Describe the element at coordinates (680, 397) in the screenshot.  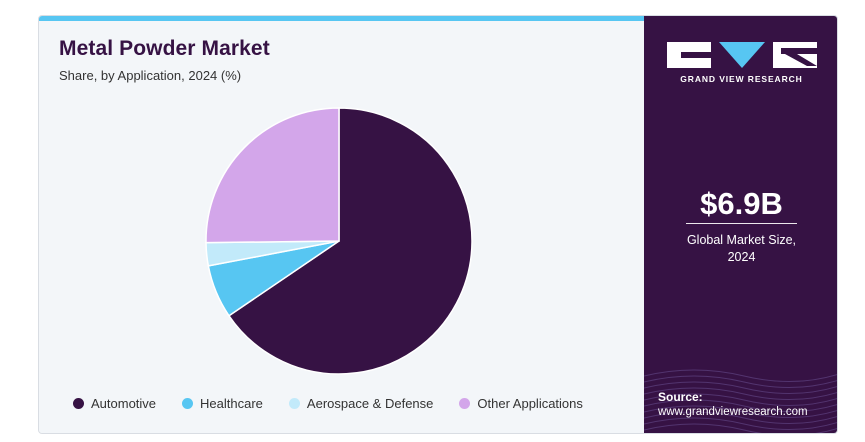
I see `source-label: Source:` at that location.